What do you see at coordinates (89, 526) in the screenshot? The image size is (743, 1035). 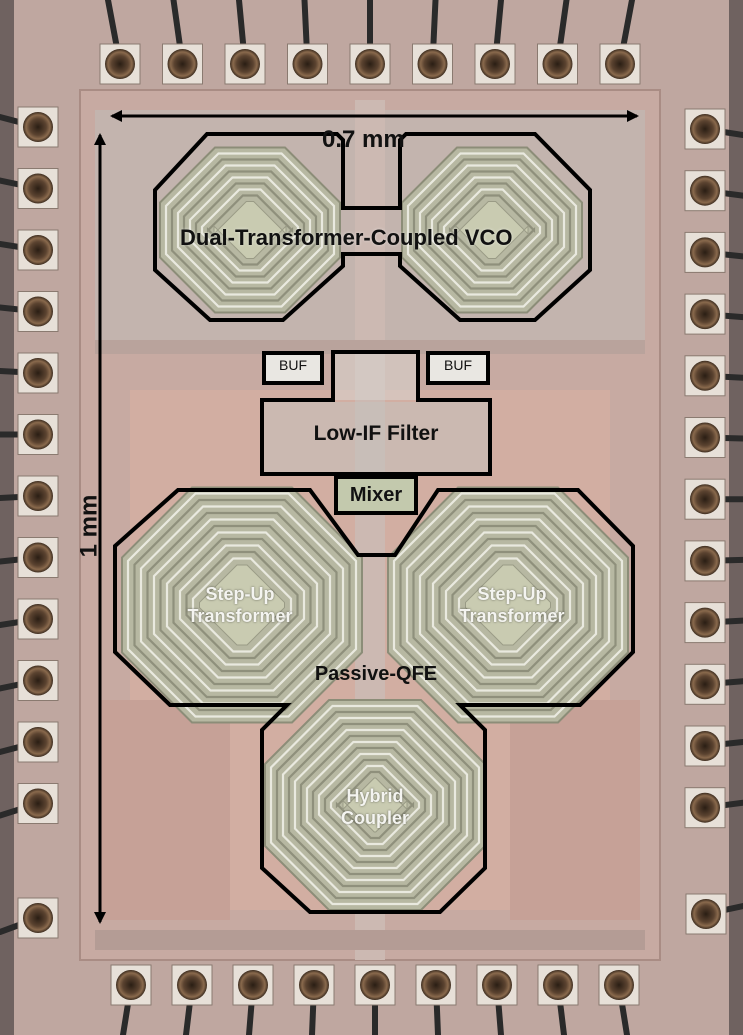 I see `height-dimension-label: 1 mm` at bounding box center [89, 526].